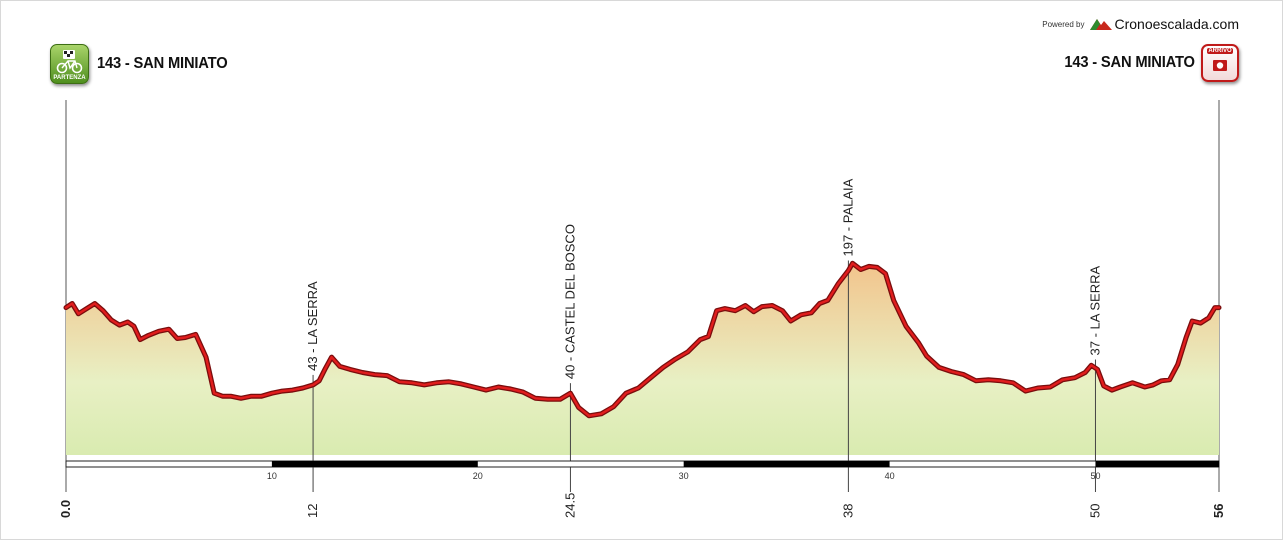  Describe the element at coordinates (890, 476) in the screenshot. I see `km-tick-40: 40` at that location.